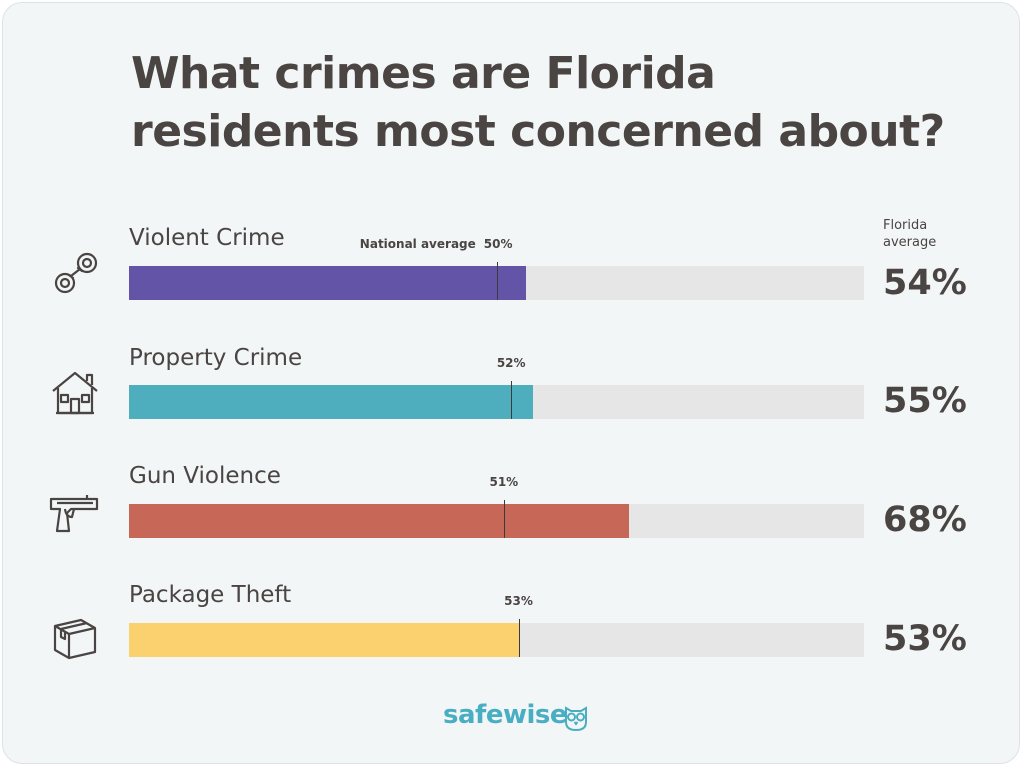  I want to click on national-average-value: 52%, so click(511, 363).